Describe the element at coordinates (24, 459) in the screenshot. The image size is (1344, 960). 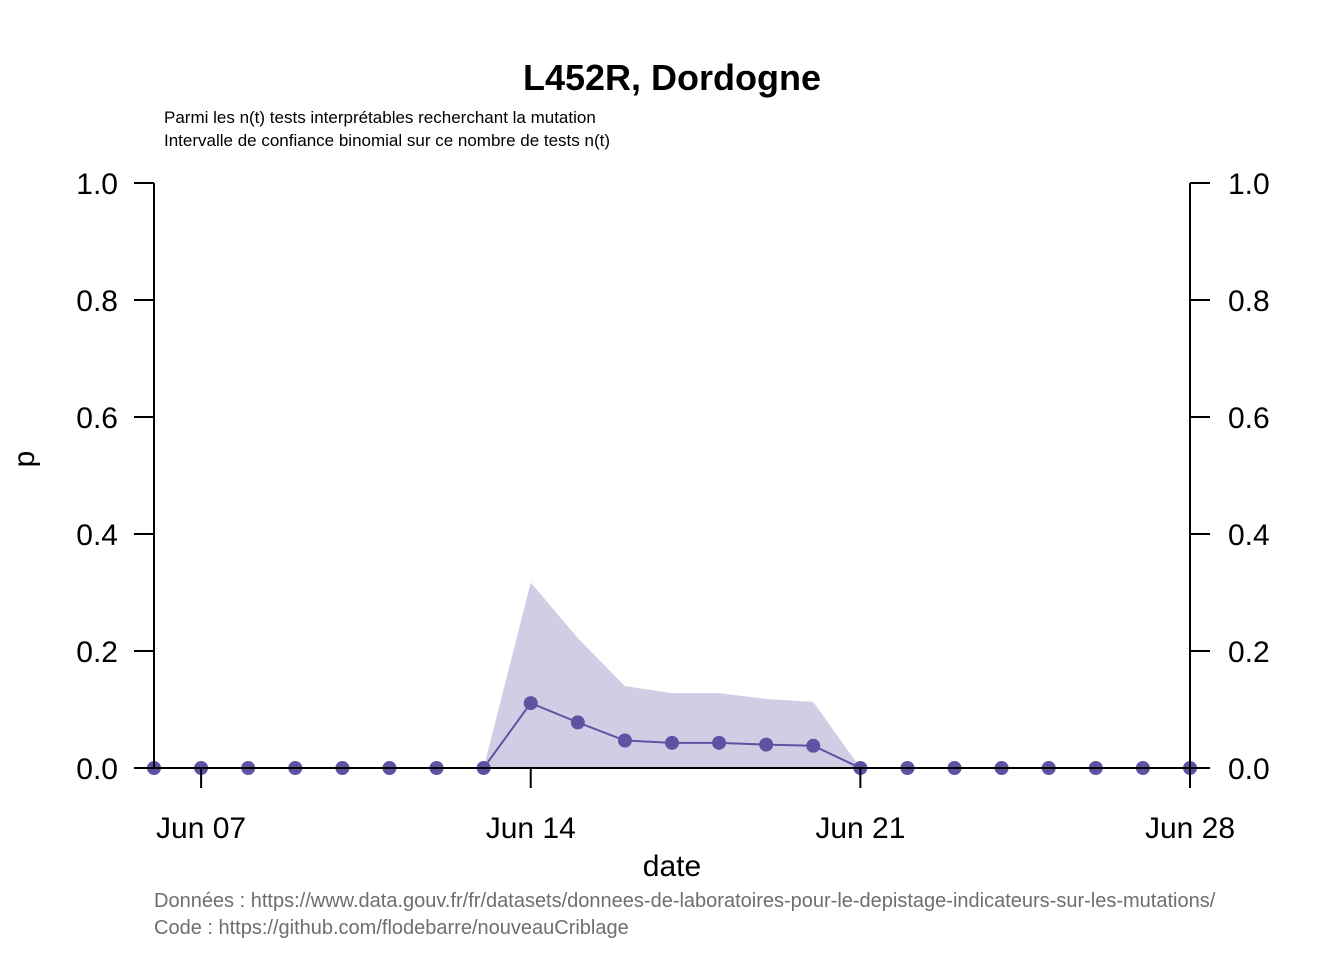
I see `y-axis-label: p` at that location.